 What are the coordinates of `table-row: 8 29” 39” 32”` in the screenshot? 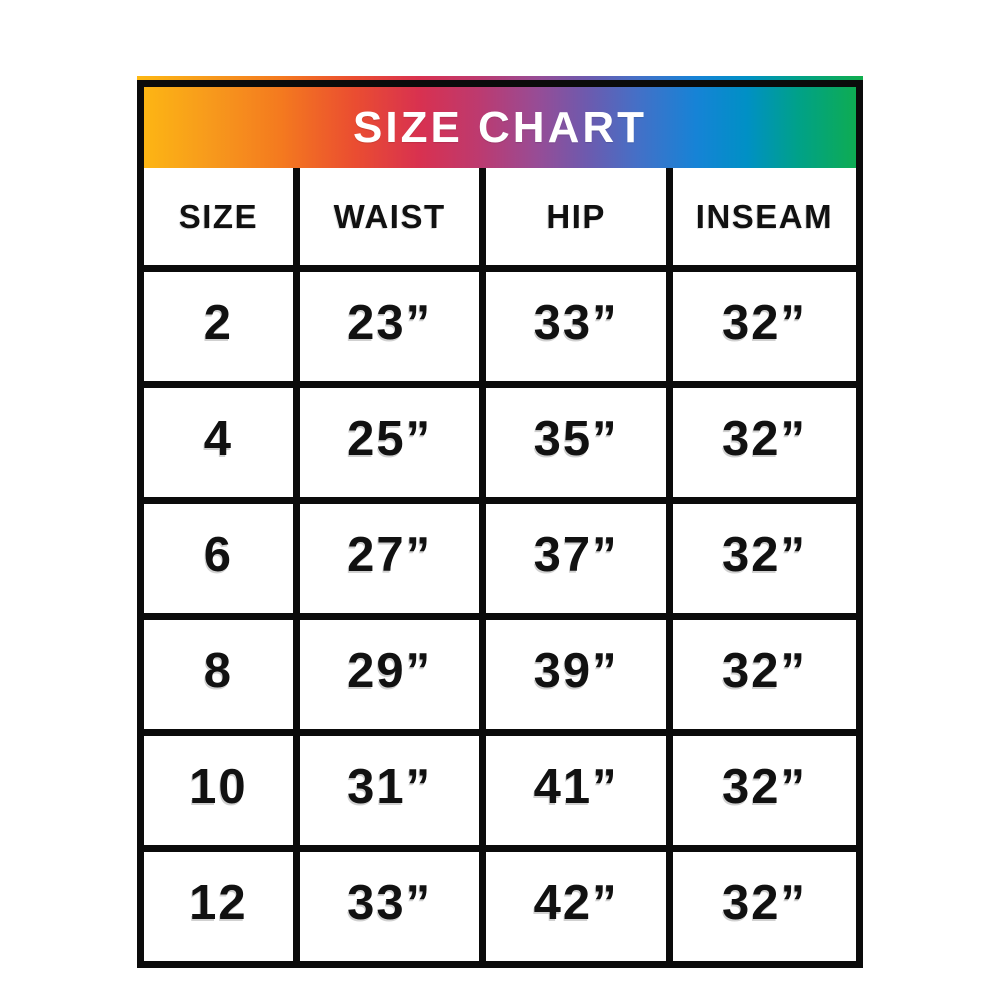 It's located at (500, 674).